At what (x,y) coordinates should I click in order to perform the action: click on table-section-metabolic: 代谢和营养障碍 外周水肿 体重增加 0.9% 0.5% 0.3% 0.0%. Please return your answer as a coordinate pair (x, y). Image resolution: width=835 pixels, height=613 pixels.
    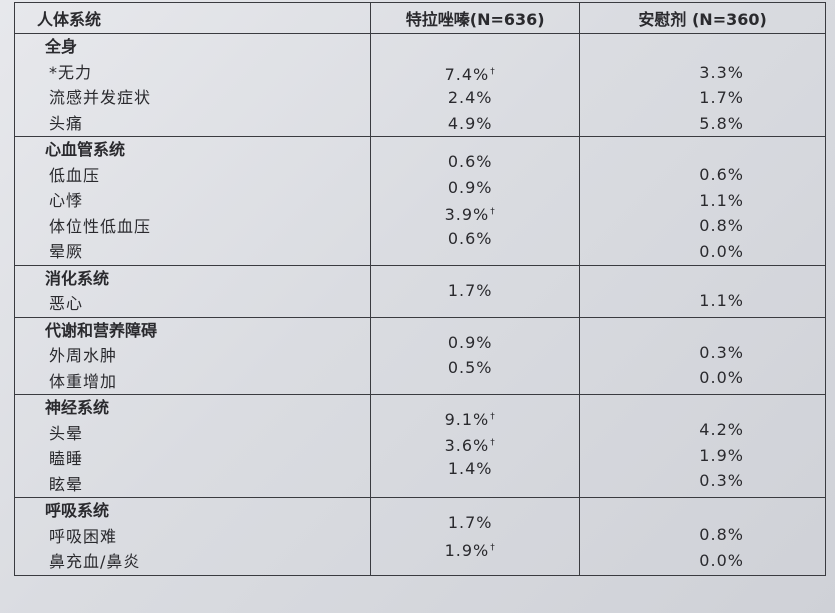
    Looking at the image, I should click on (419, 355).